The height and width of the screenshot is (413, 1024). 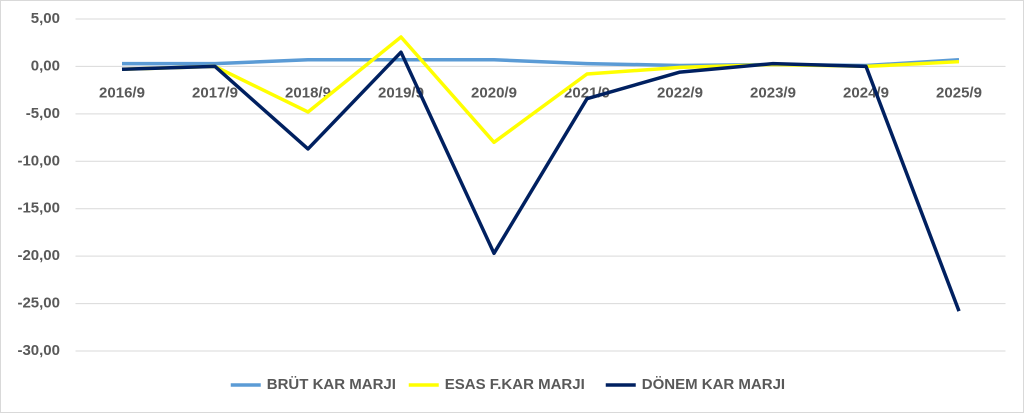 What do you see at coordinates (122, 92) in the screenshot?
I see `x-tick-label: 2016/9` at bounding box center [122, 92].